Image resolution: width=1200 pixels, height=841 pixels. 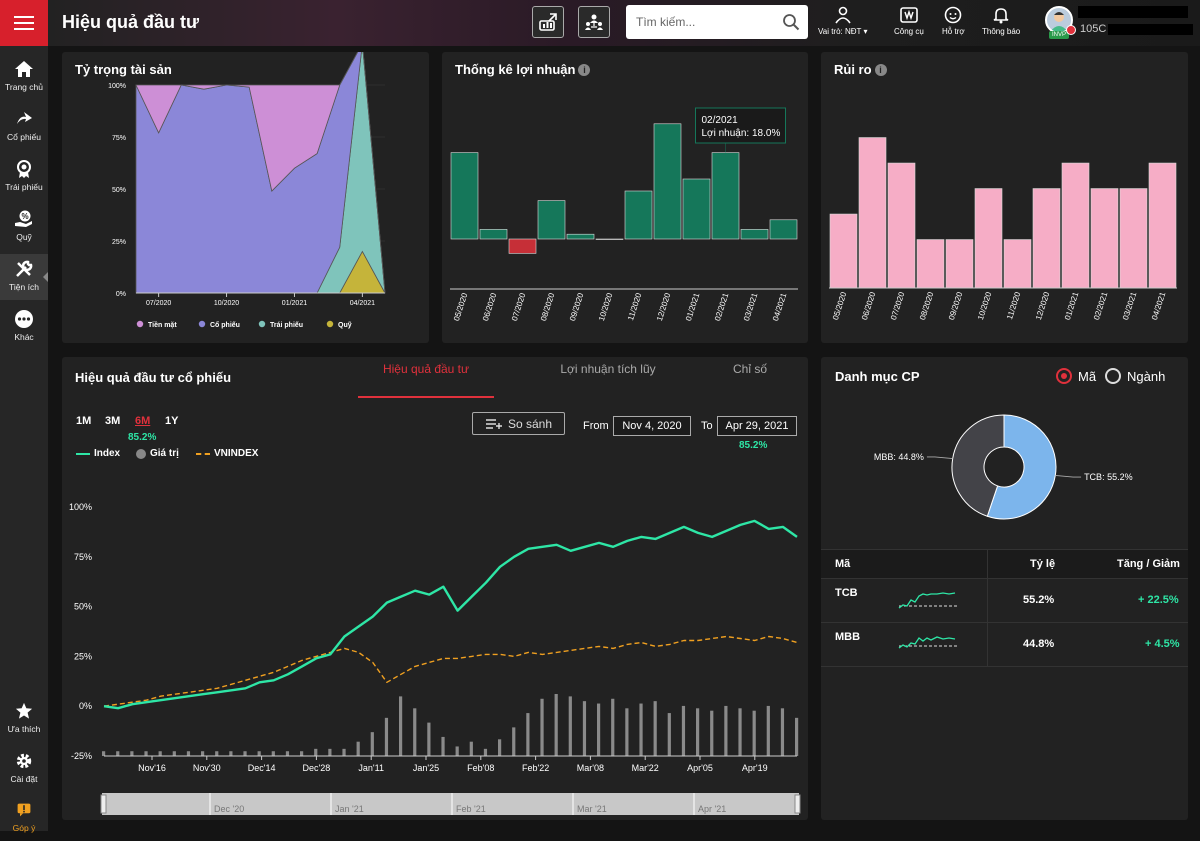 What do you see at coordinates (157, 453) in the screenshot?
I see `legend-value: Giá trị` at bounding box center [157, 453].